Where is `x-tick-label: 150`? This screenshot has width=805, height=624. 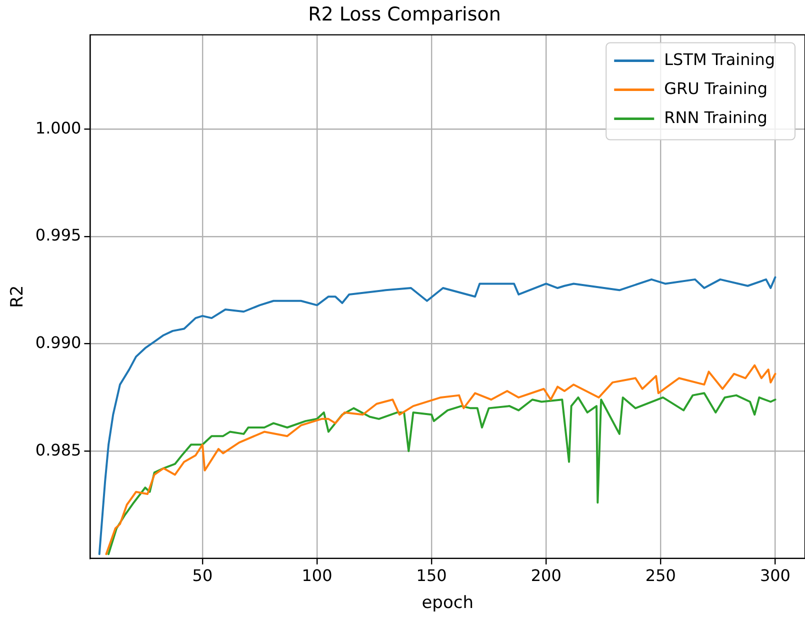
x-tick-label: 150 is located at coordinates (431, 576).